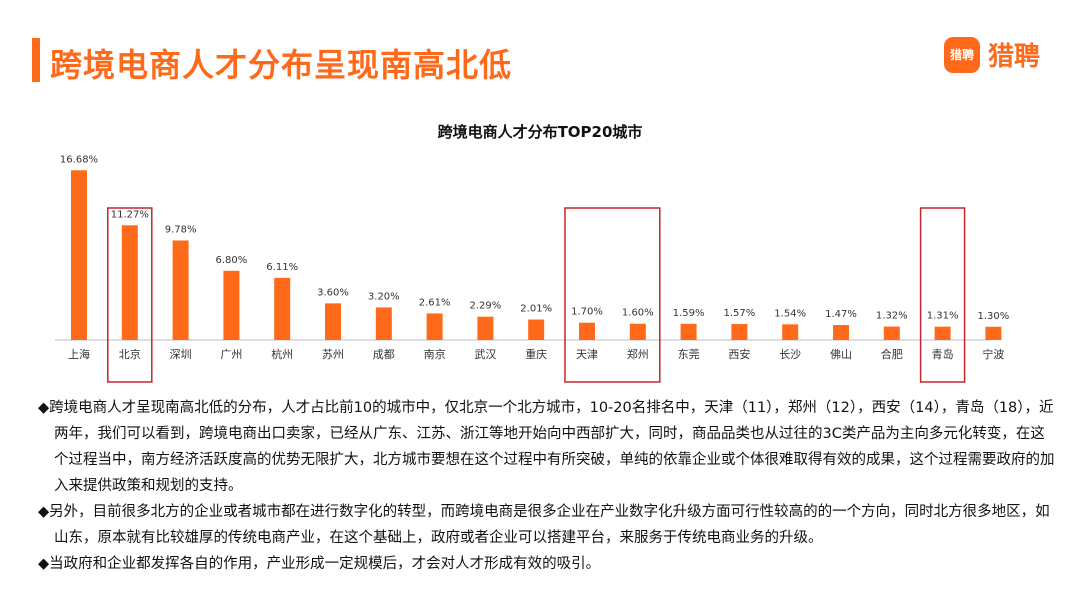  I want to click on data-label: 2.01%, so click(536, 309).